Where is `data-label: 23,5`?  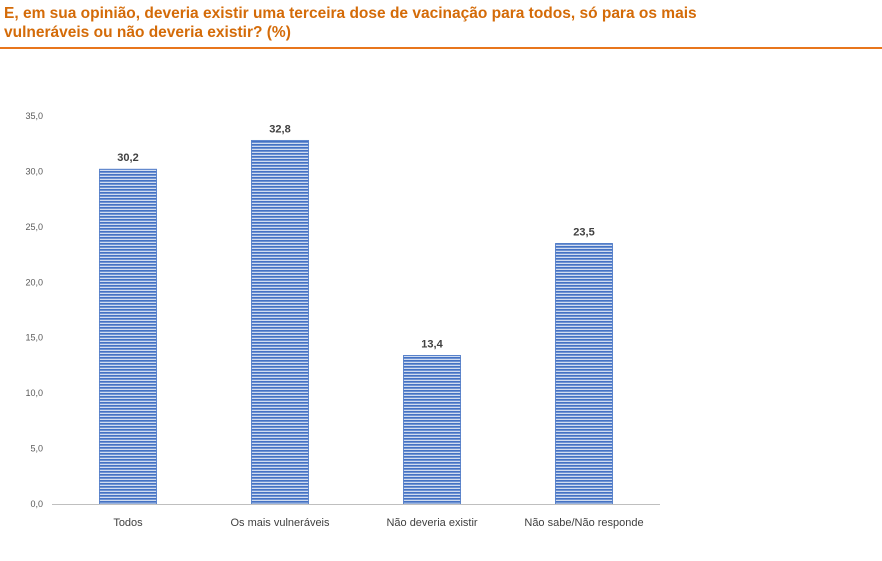 data-label: 23,5 is located at coordinates (583, 232).